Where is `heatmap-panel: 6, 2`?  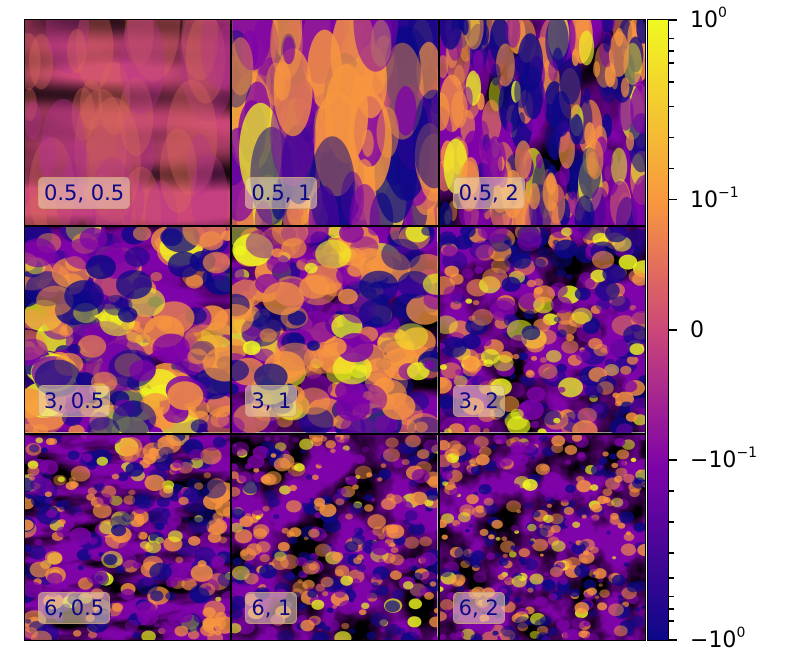 heatmap-panel: 6, 2 is located at coordinates (542, 537).